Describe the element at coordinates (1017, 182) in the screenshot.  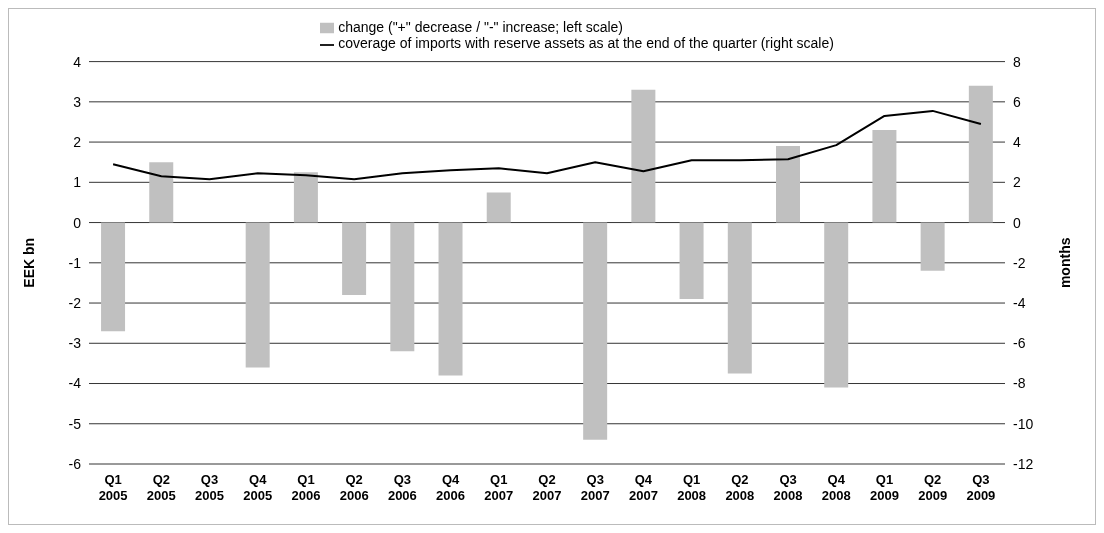
I see `y2-tick-label: 2` at that location.